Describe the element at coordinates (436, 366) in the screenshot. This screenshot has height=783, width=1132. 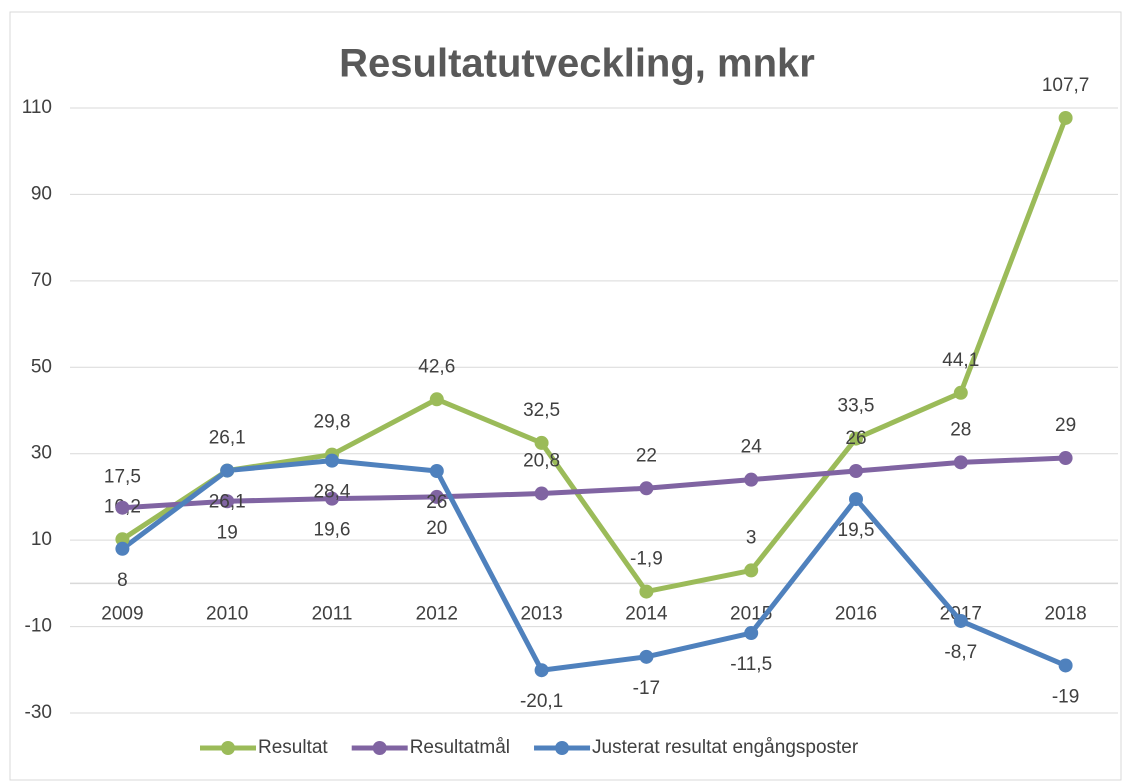
I see `data-label: 42,6` at that location.